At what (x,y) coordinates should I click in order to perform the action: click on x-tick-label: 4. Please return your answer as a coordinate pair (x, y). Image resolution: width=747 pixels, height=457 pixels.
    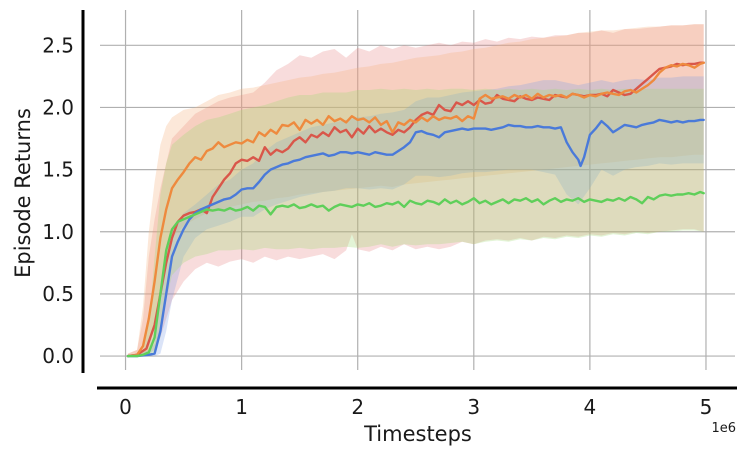
    Looking at the image, I should click on (590, 407).